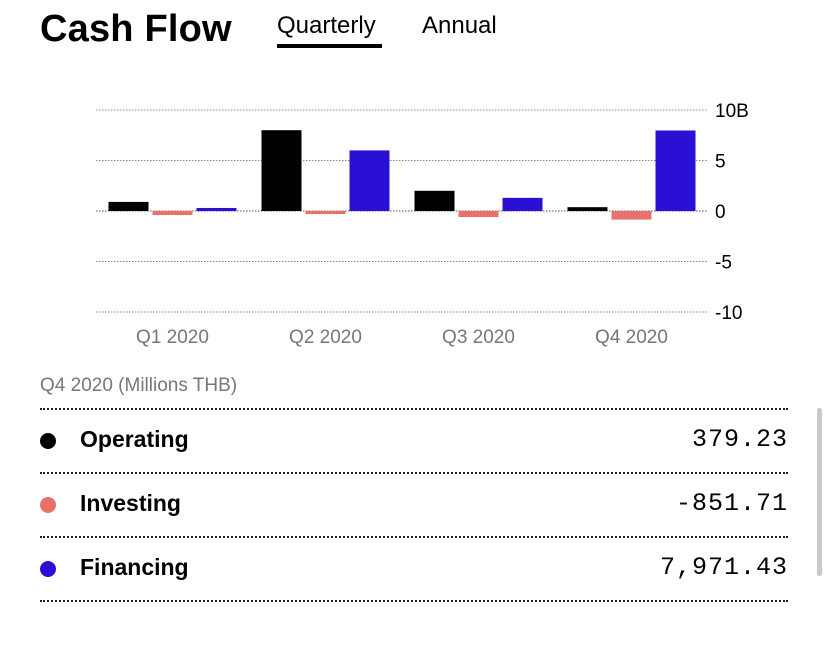 Image resolution: width=828 pixels, height=650 pixels. I want to click on period-label: Q4 2020 (Millions THB), so click(139, 385).